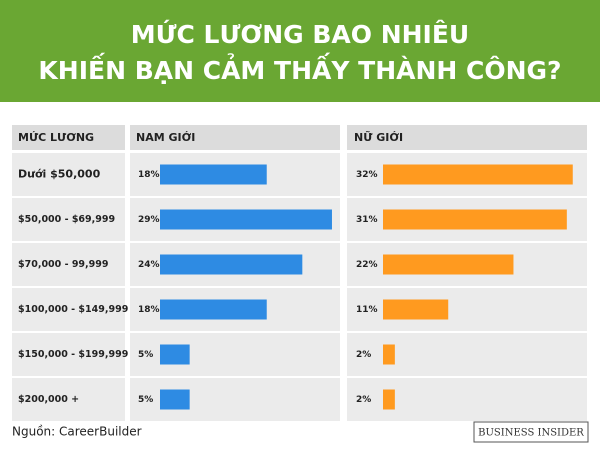 This screenshot has width=600, height=450. Describe the element at coordinates (59, 174) in the screenshot. I see `category-label: Dưới $50,000` at that location.